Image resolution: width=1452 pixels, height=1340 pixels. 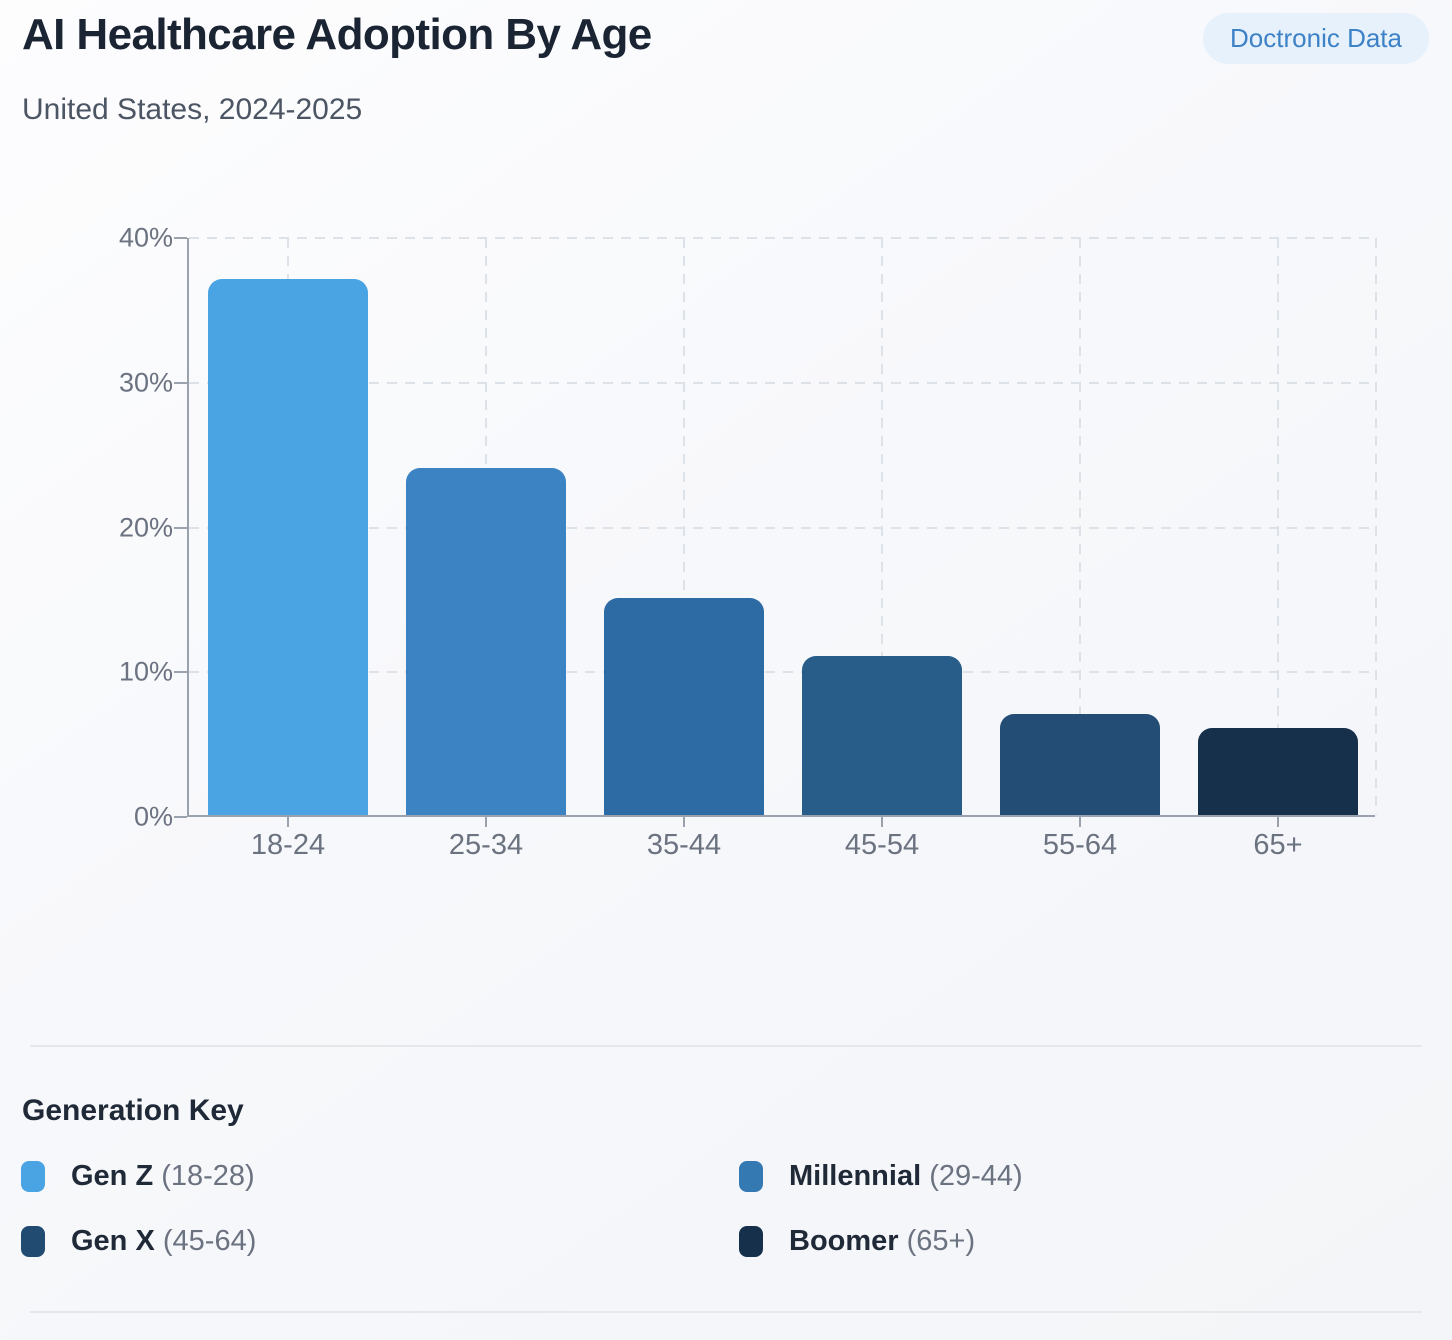 I want to click on x-axis-label: 25-34, so click(x=486, y=845).